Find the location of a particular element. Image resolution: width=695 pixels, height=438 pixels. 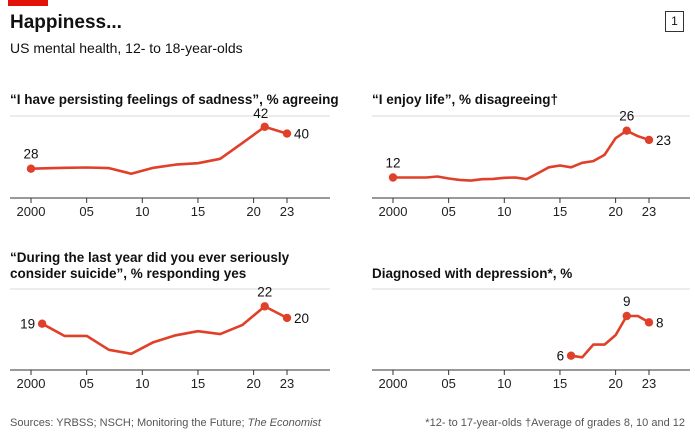

panel-1-x-tick-label: 10 is located at coordinates (142, 211).